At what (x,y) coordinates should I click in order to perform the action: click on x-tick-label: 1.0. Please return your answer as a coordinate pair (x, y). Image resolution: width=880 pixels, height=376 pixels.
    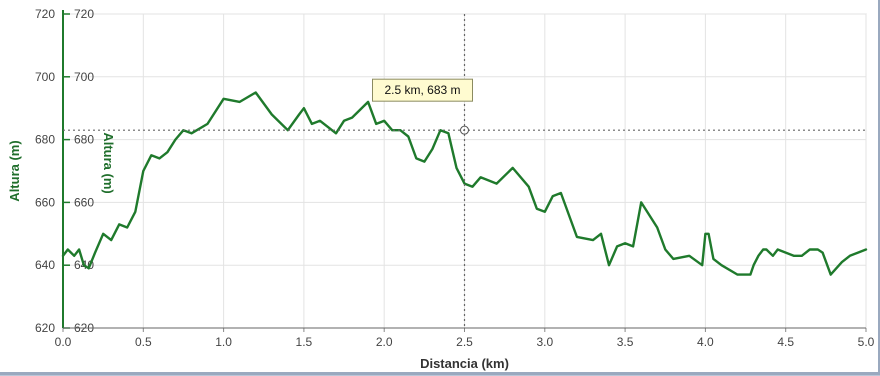
    Looking at the image, I should click on (223, 342).